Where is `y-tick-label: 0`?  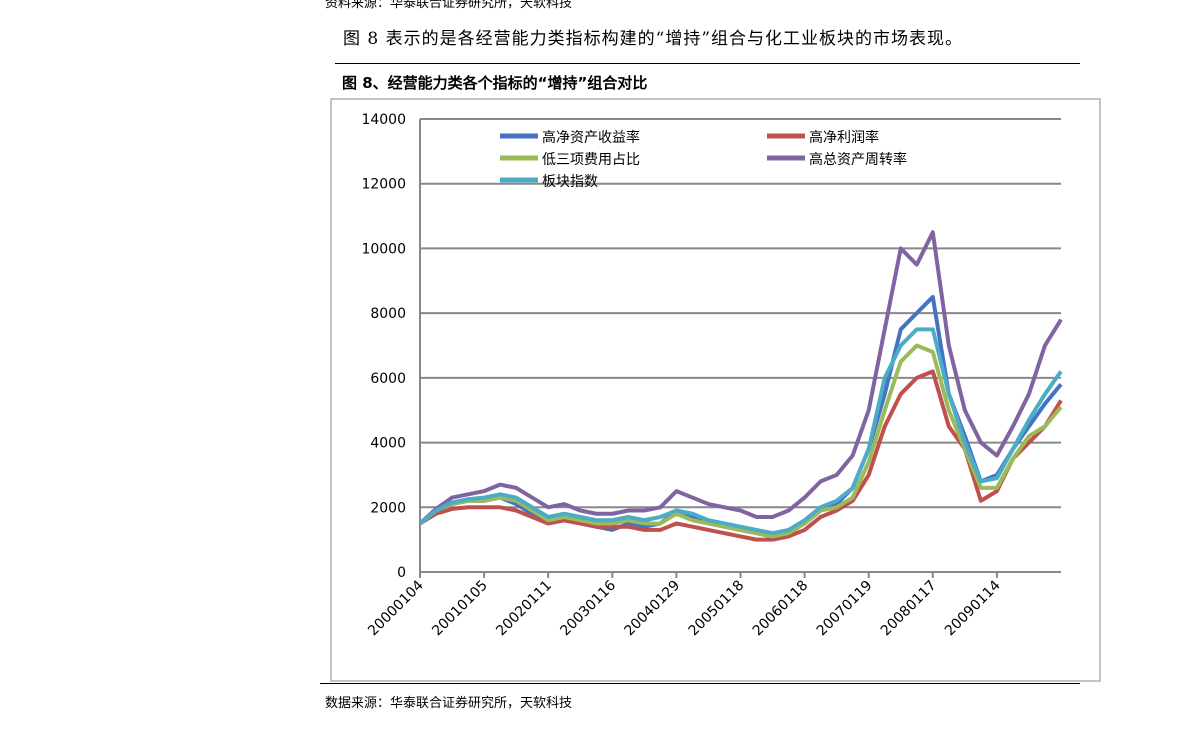
y-tick-label: 0 is located at coordinates (401, 573).